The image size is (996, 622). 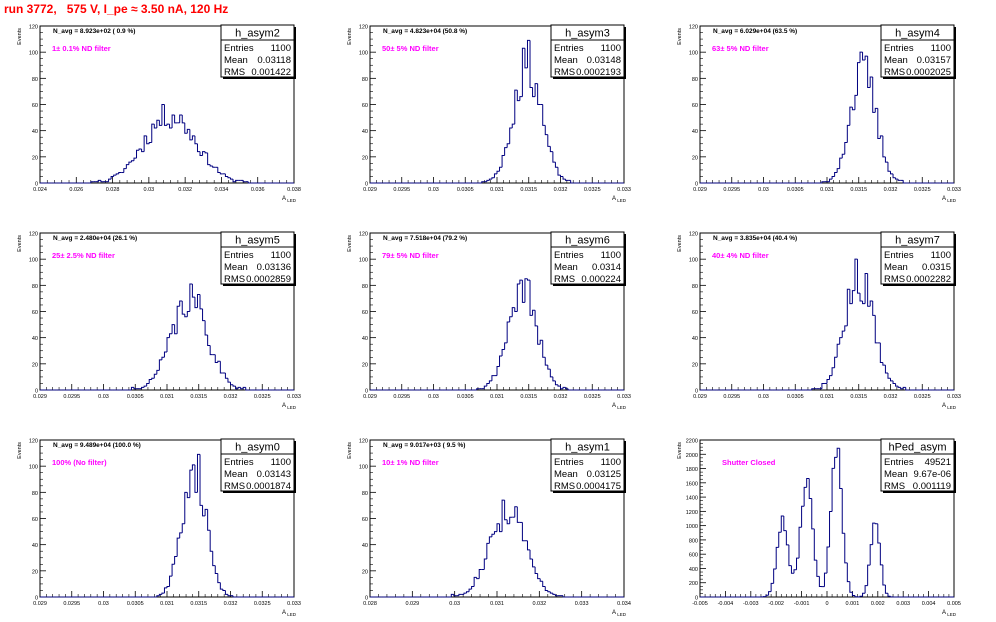 What do you see at coordinates (826, 604) in the screenshot?
I see `x-tick-label: 0` at bounding box center [826, 604].